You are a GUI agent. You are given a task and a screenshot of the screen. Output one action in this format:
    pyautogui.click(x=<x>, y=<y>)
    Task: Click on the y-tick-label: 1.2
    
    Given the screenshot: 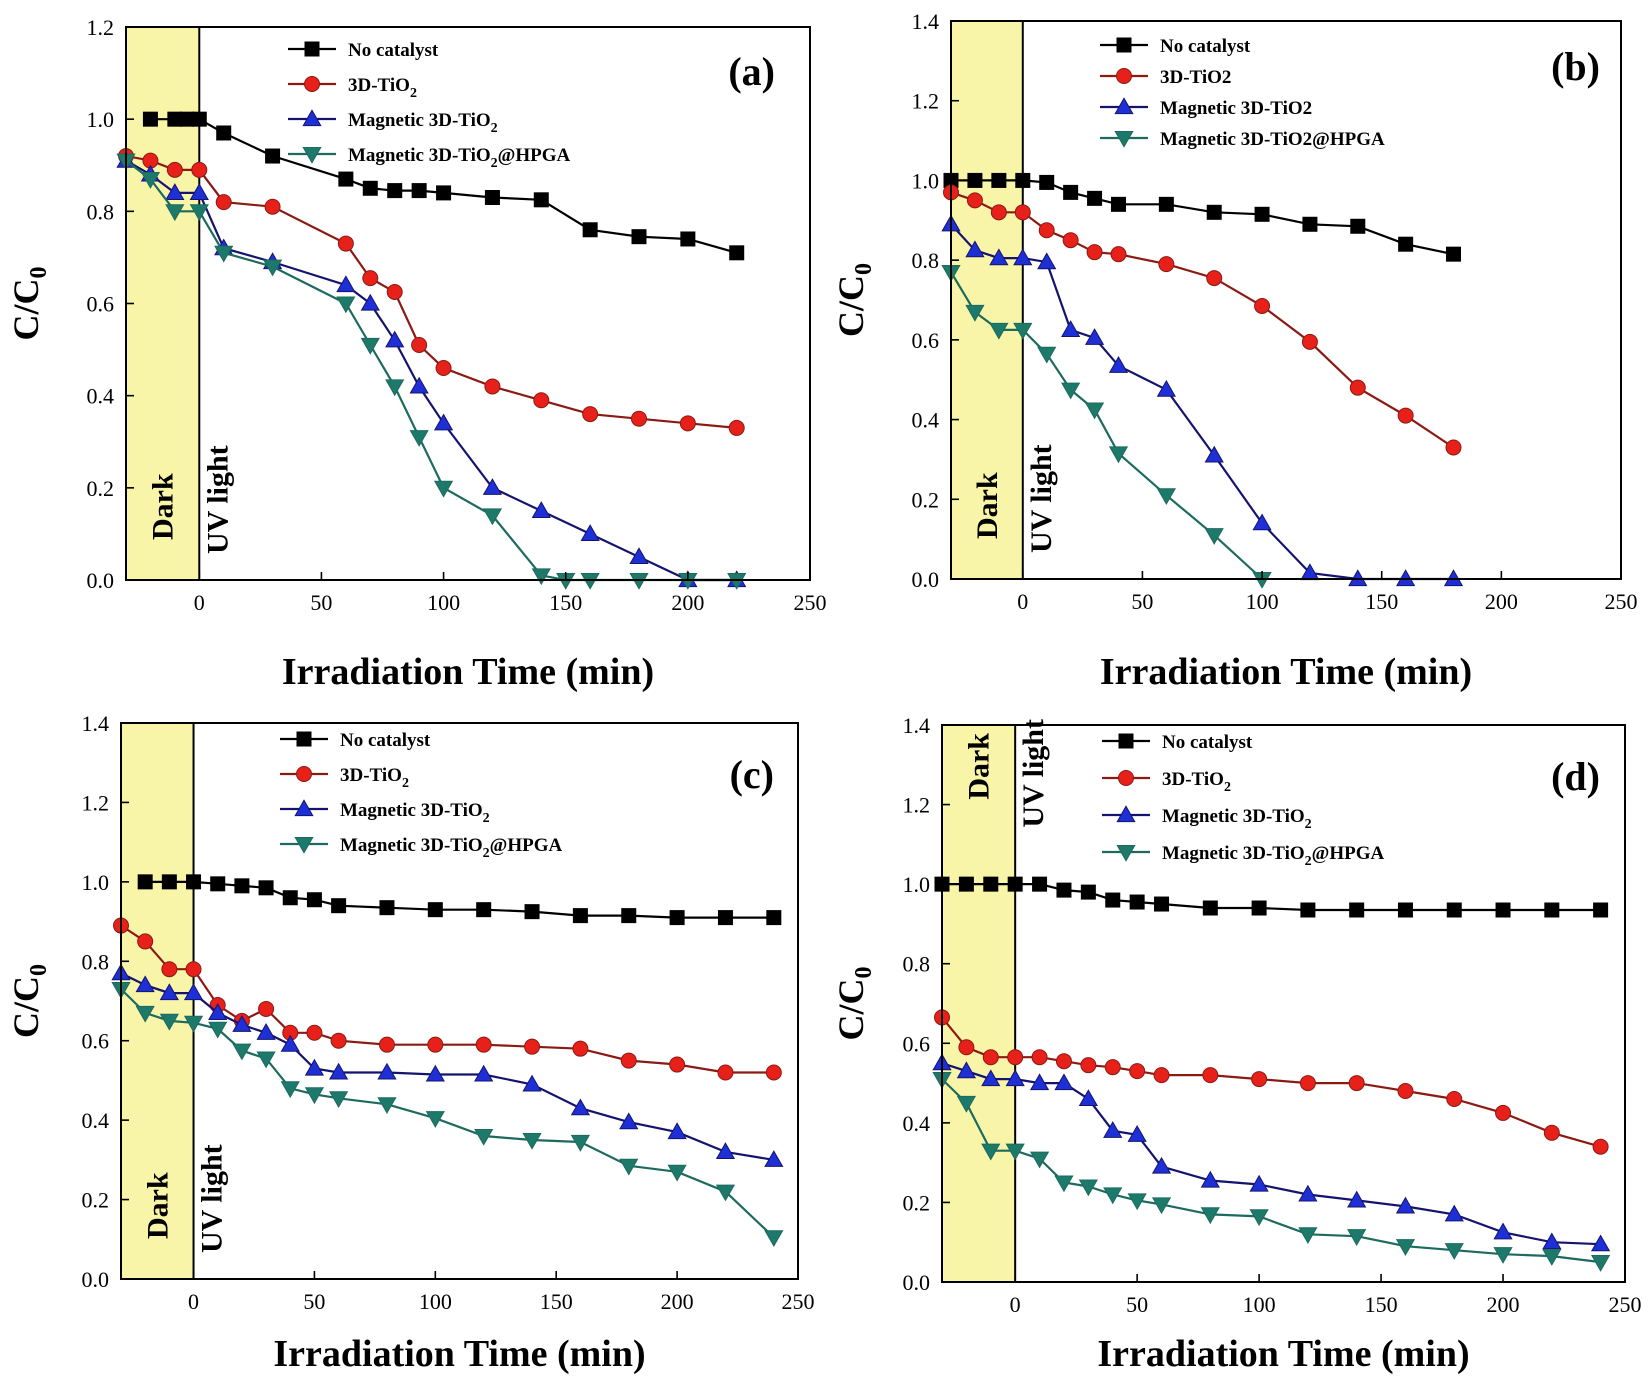 What is the action you would take?
    pyautogui.click(x=926, y=101)
    